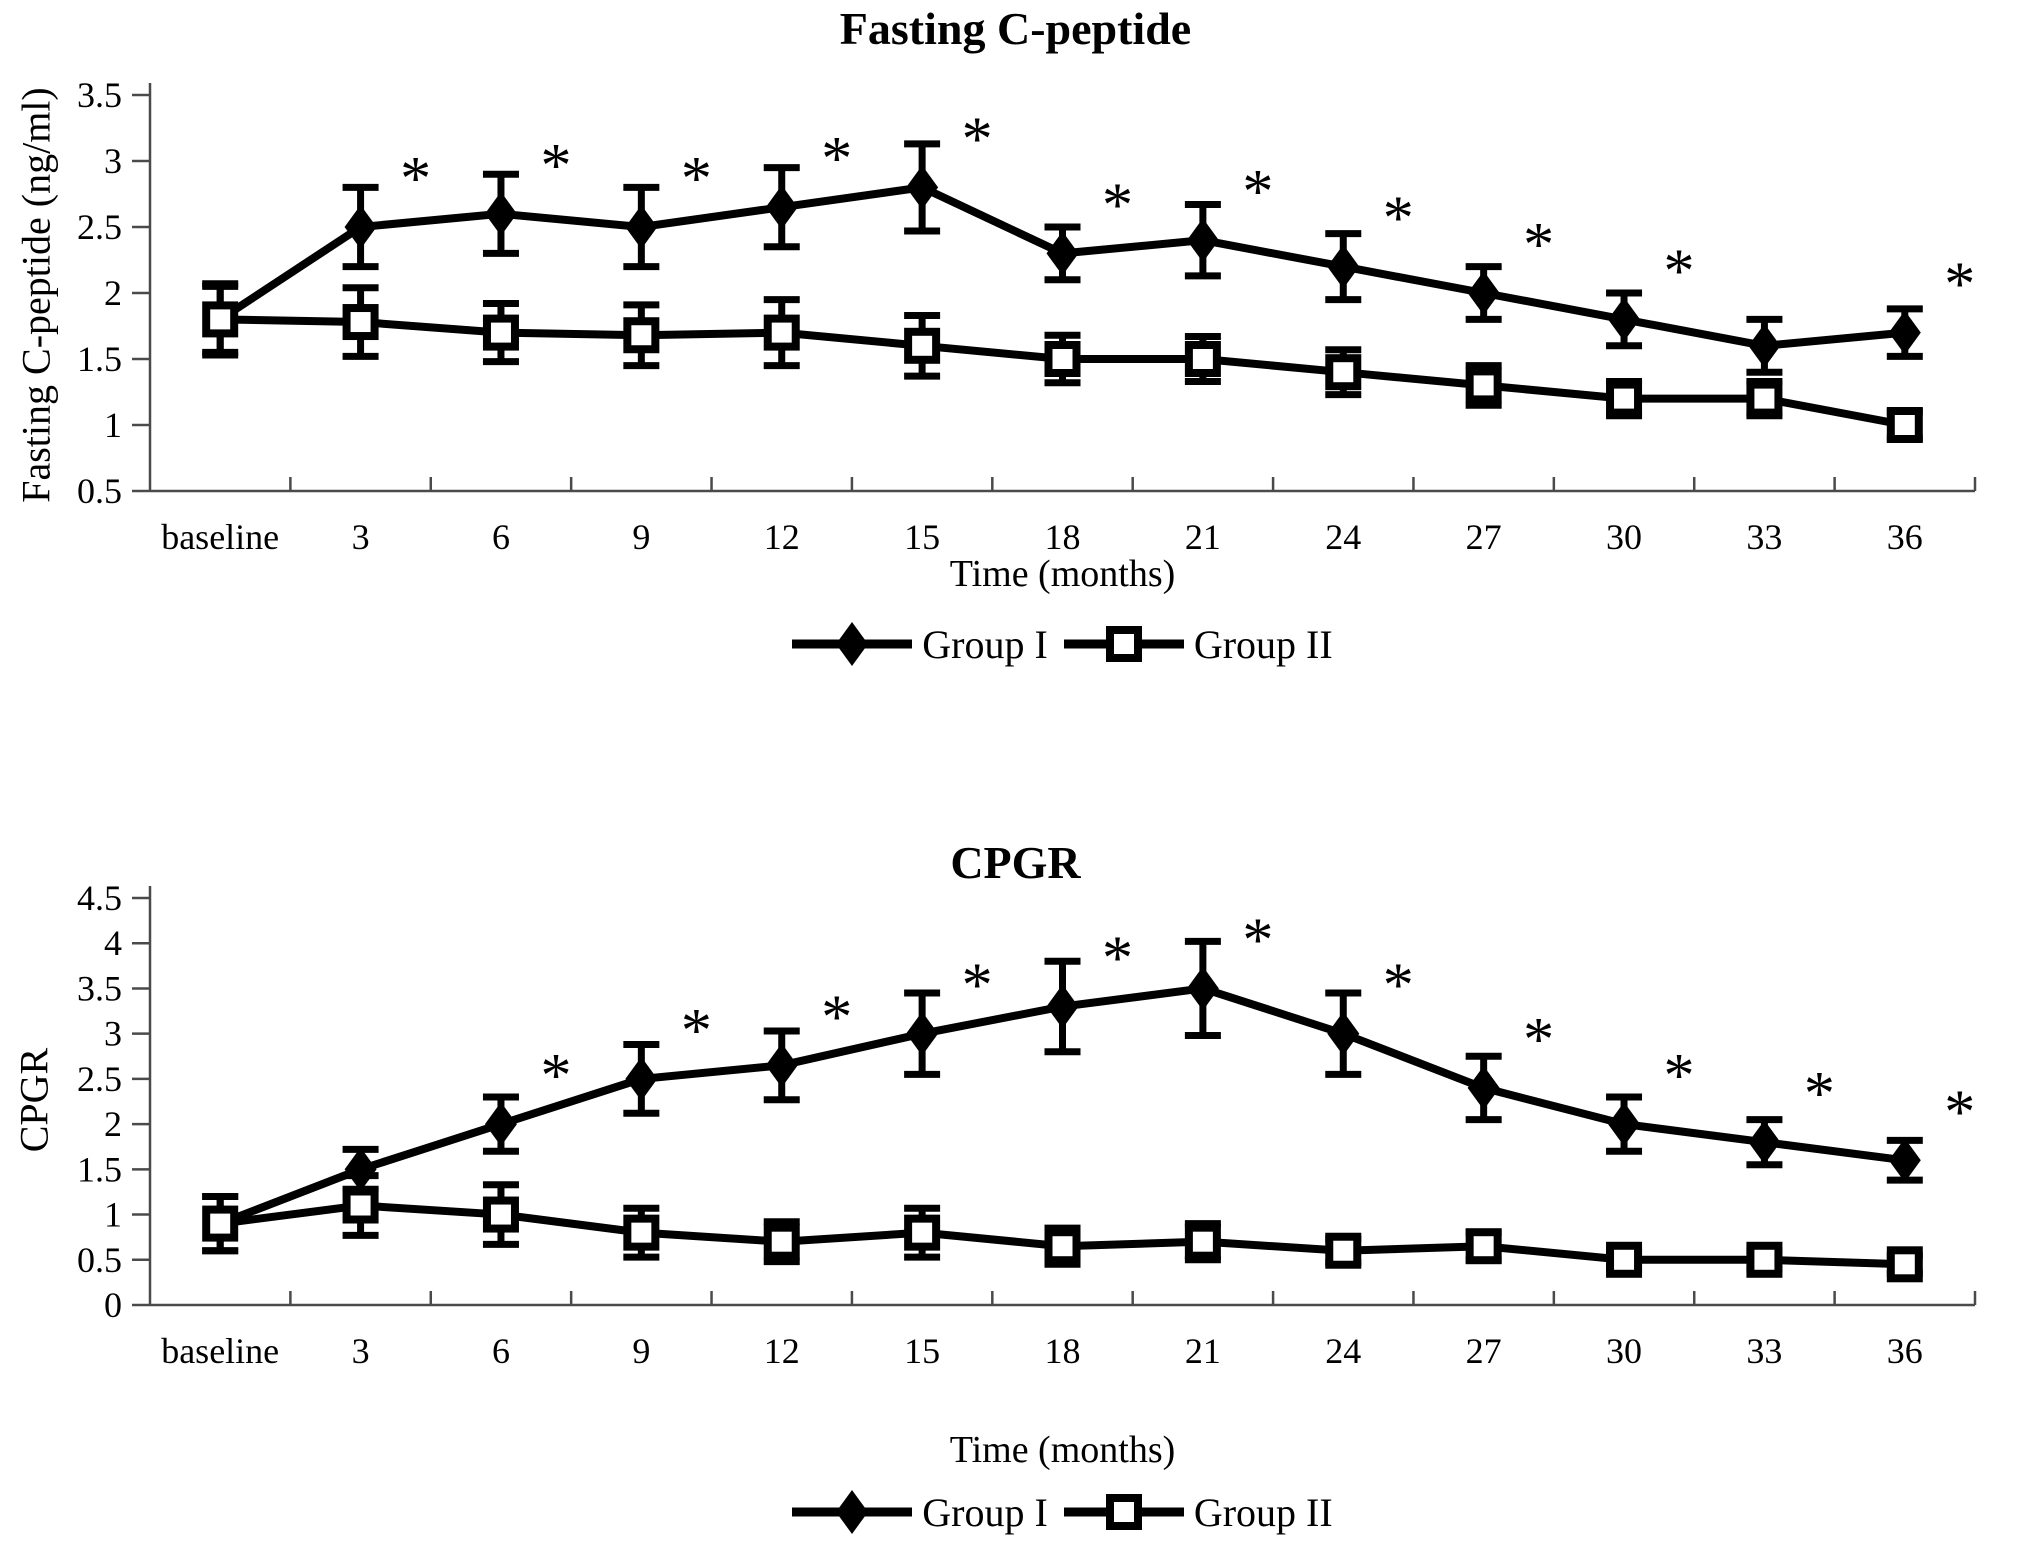  I want to click on x-tick-label: 36, so click(1905, 1351).